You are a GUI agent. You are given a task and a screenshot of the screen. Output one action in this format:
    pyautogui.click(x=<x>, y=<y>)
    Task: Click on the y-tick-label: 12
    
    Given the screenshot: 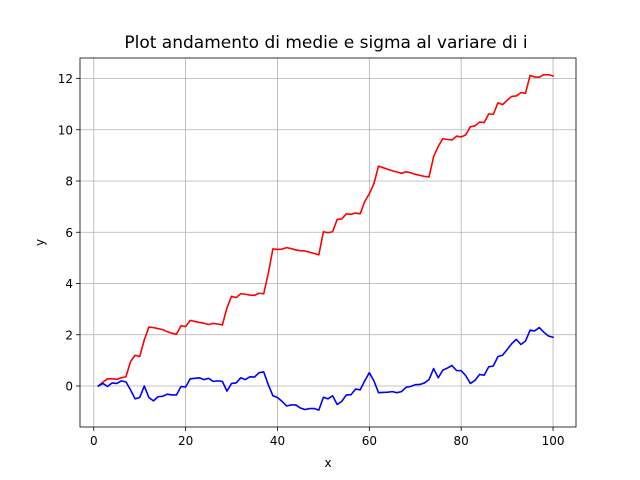 What is the action you would take?
    pyautogui.click(x=65, y=79)
    